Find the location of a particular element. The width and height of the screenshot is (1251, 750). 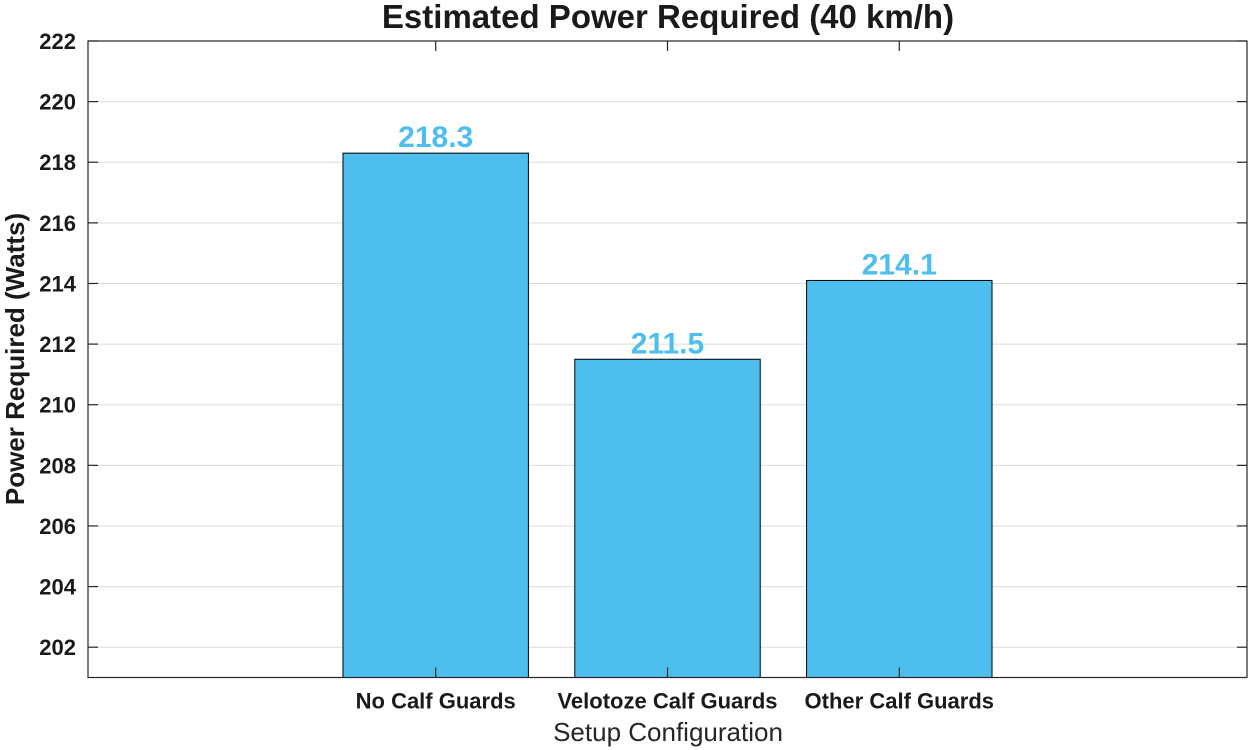

y-tick-label: 208 is located at coordinates (57, 465).